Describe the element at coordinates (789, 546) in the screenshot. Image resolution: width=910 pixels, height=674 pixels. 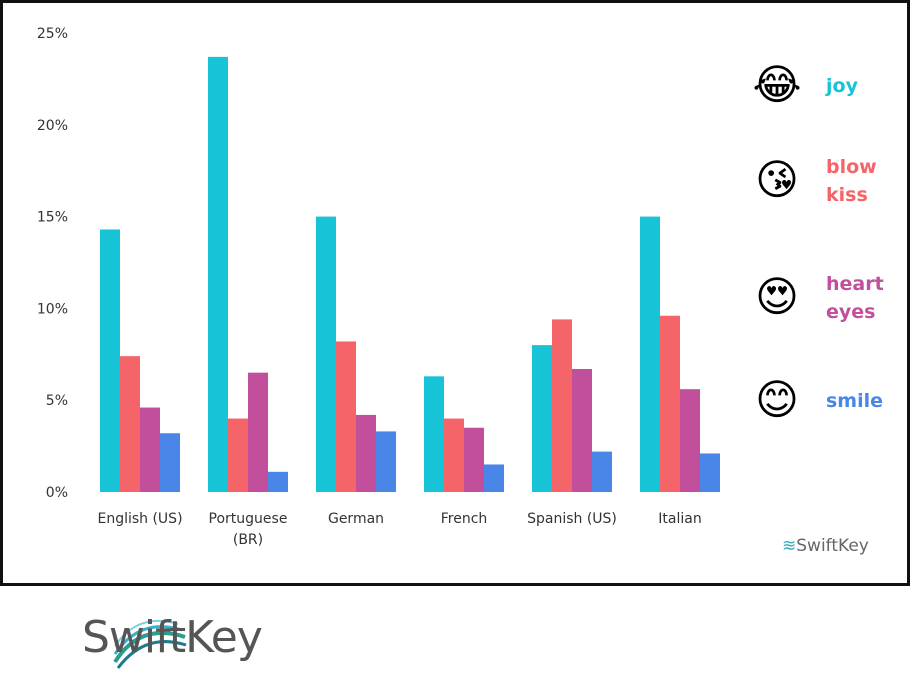
I see `swiftkey-swoosh-icon: ≋` at that location.